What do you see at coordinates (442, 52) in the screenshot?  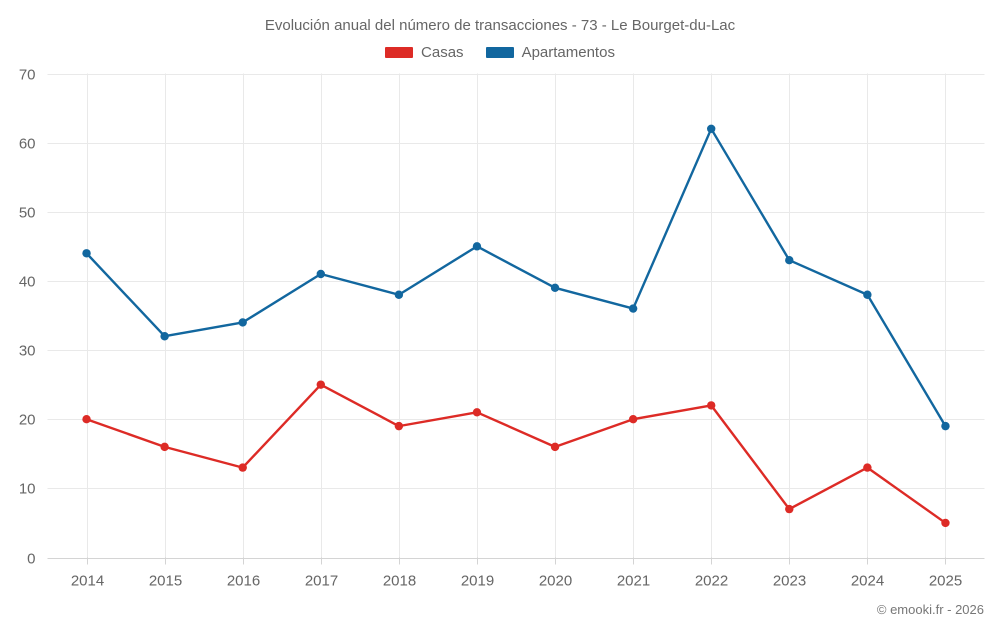 I see `legend-label-casas: Casas` at bounding box center [442, 52].